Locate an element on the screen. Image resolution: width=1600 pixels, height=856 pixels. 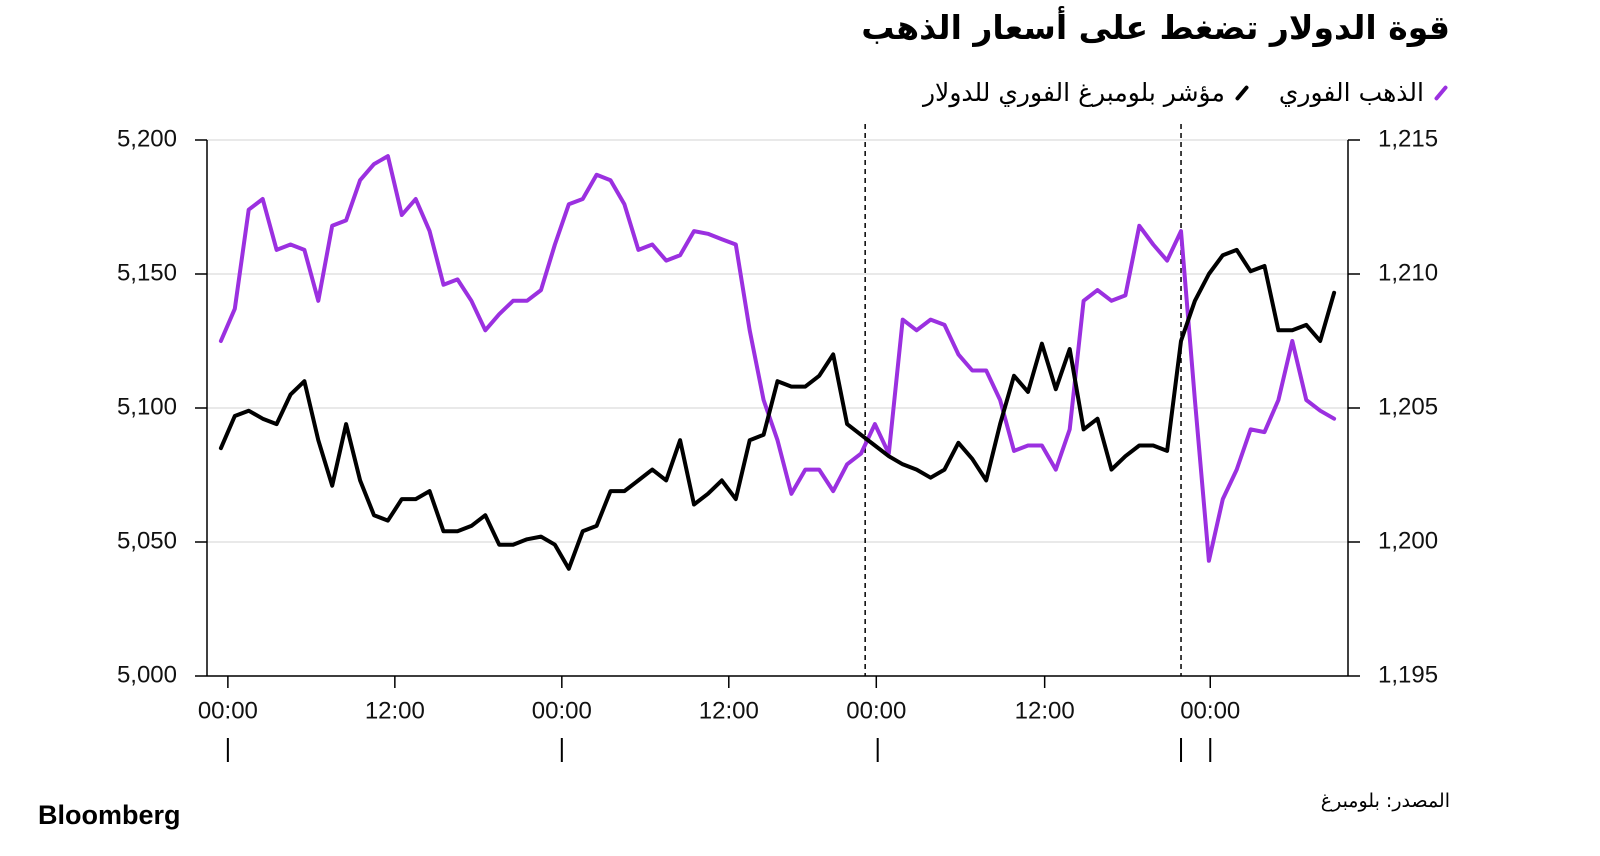
chart-title: قوة الدولار تضغط على أسعار الذهب is located at coordinates (1155, 27).